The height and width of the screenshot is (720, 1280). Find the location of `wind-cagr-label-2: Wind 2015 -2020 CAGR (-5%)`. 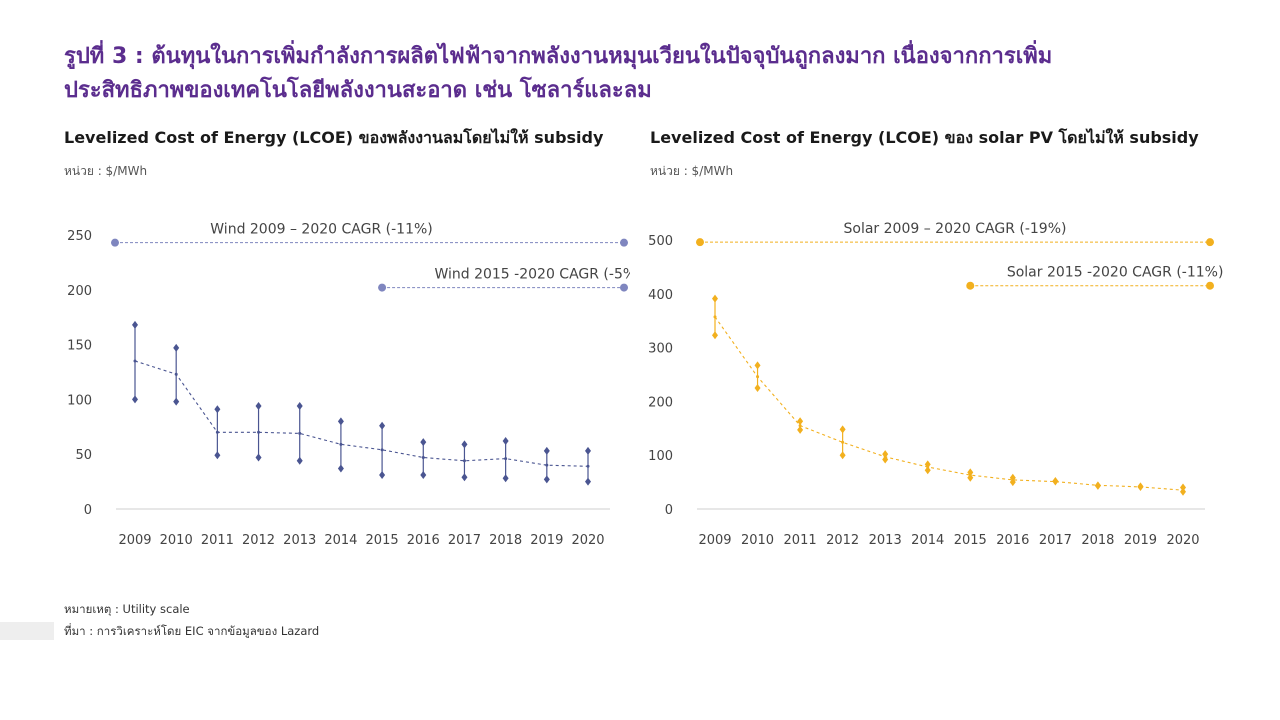

wind-cagr-label-2: Wind 2015 -2020 CAGR (-5%) is located at coordinates (532, 275).